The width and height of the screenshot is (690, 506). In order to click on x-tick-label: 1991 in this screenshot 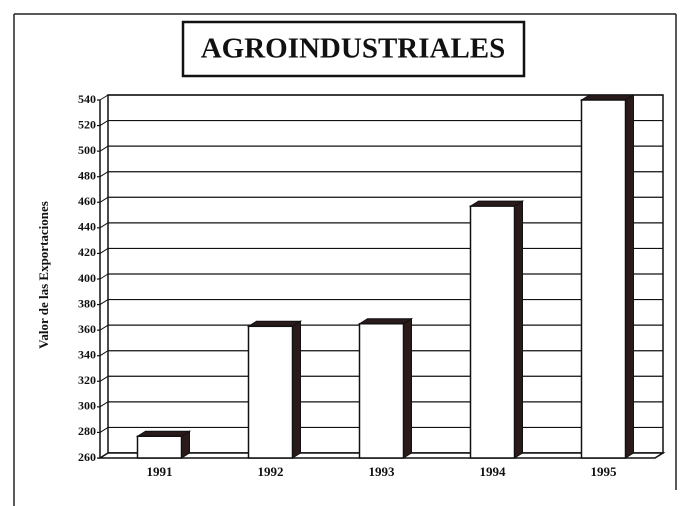, I will do `click(160, 471)`.